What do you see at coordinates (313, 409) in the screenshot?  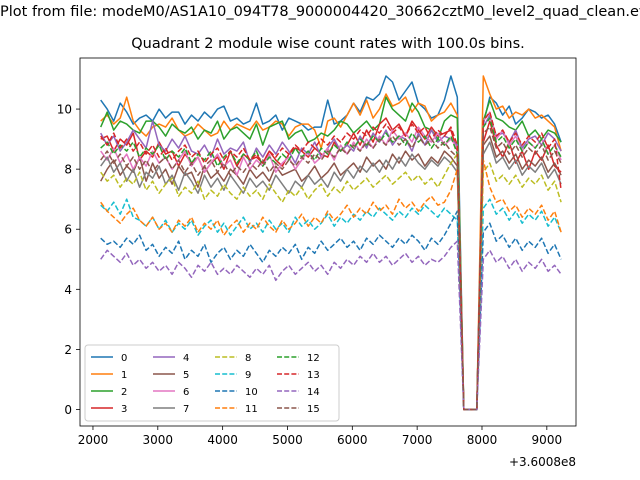 I see `legend-label-15: 15` at bounding box center [313, 409].